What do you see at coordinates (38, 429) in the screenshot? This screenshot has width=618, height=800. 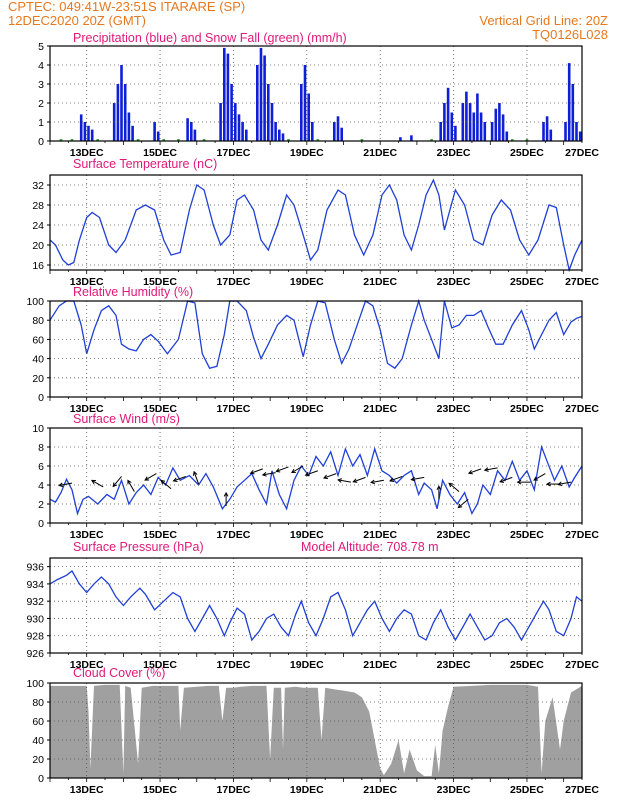 I see `y-tick-label: 10` at bounding box center [38, 429].